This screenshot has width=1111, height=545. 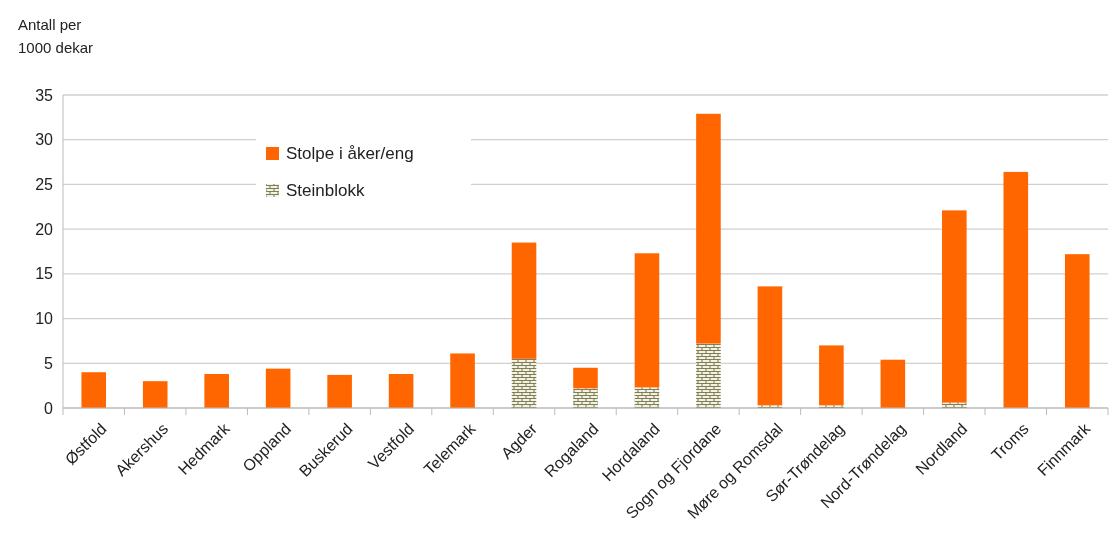 I want to click on legend-label: Stolpe i åker/eng, so click(x=350, y=153).